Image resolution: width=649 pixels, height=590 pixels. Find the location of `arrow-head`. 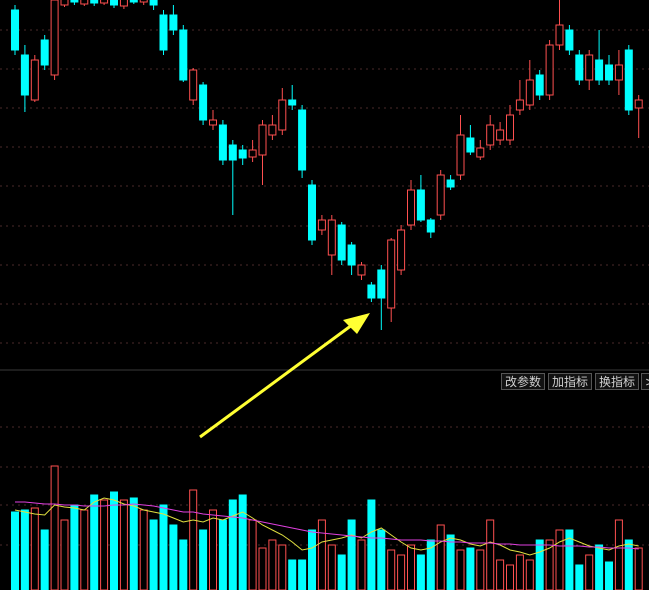

arrow-head is located at coordinates (356, 323).